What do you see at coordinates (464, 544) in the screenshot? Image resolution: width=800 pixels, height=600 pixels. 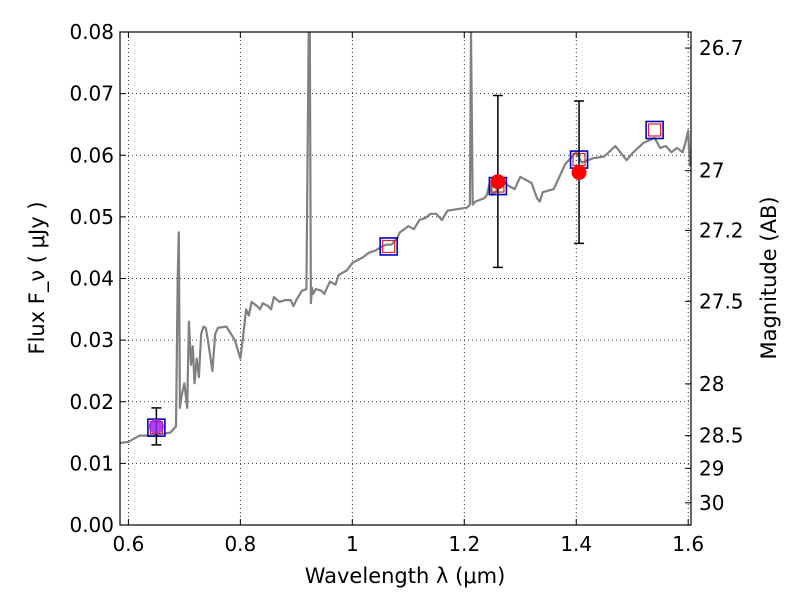 I see `x-tick-label: 1.2` at bounding box center [464, 544].